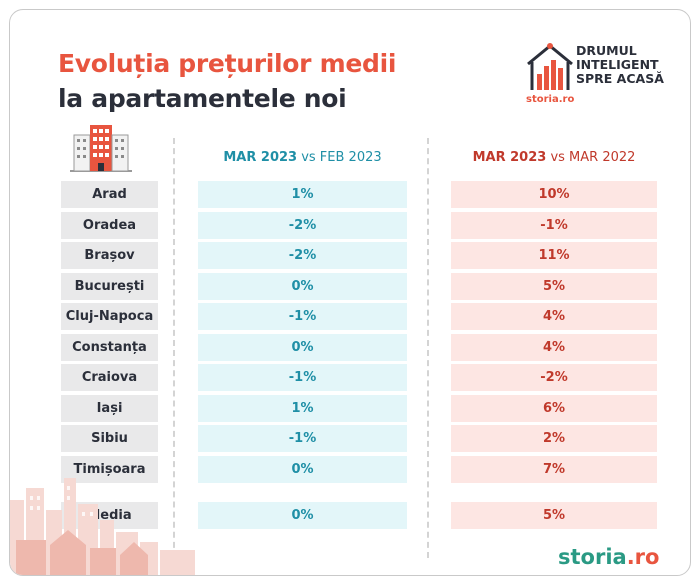 The width and height of the screenshot is (700, 585). Describe the element at coordinates (554, 225) in the screenshot. I see `yearly-change-cell: -1%` at that location.